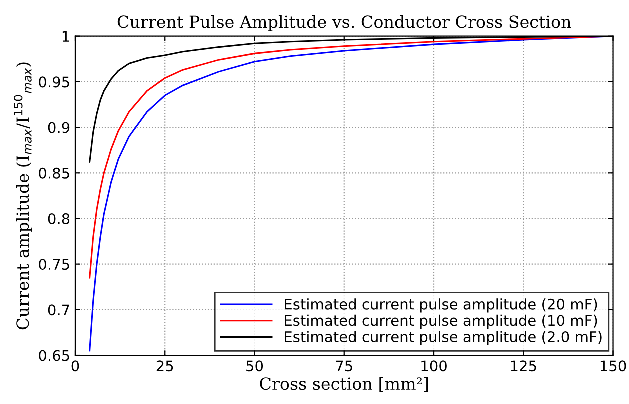 This screenshot has width=629, height=404. Describe the element at coordinates (344, 366) in the screenshot. I see `x-tick-label: 75` at that location.